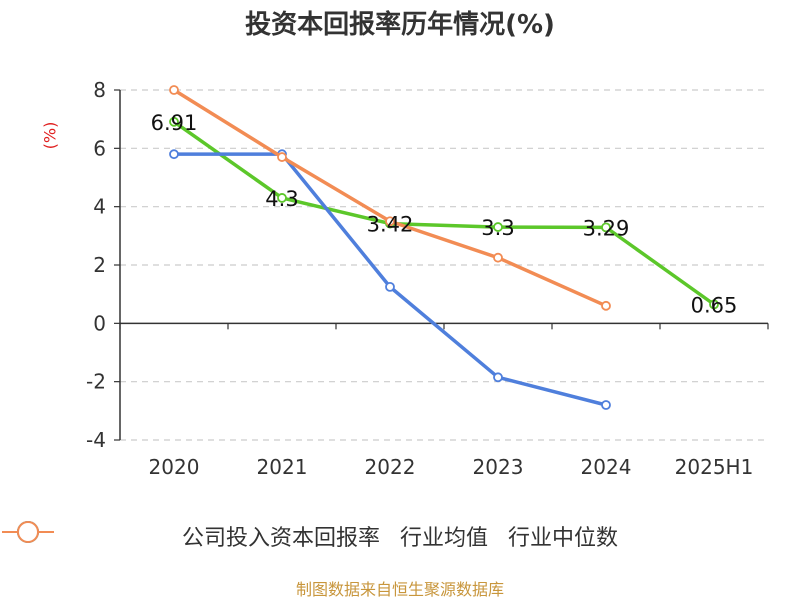 This screenshot has width=800, height=600. I want to click on x-tick-label: 2024, so click(606, 467).